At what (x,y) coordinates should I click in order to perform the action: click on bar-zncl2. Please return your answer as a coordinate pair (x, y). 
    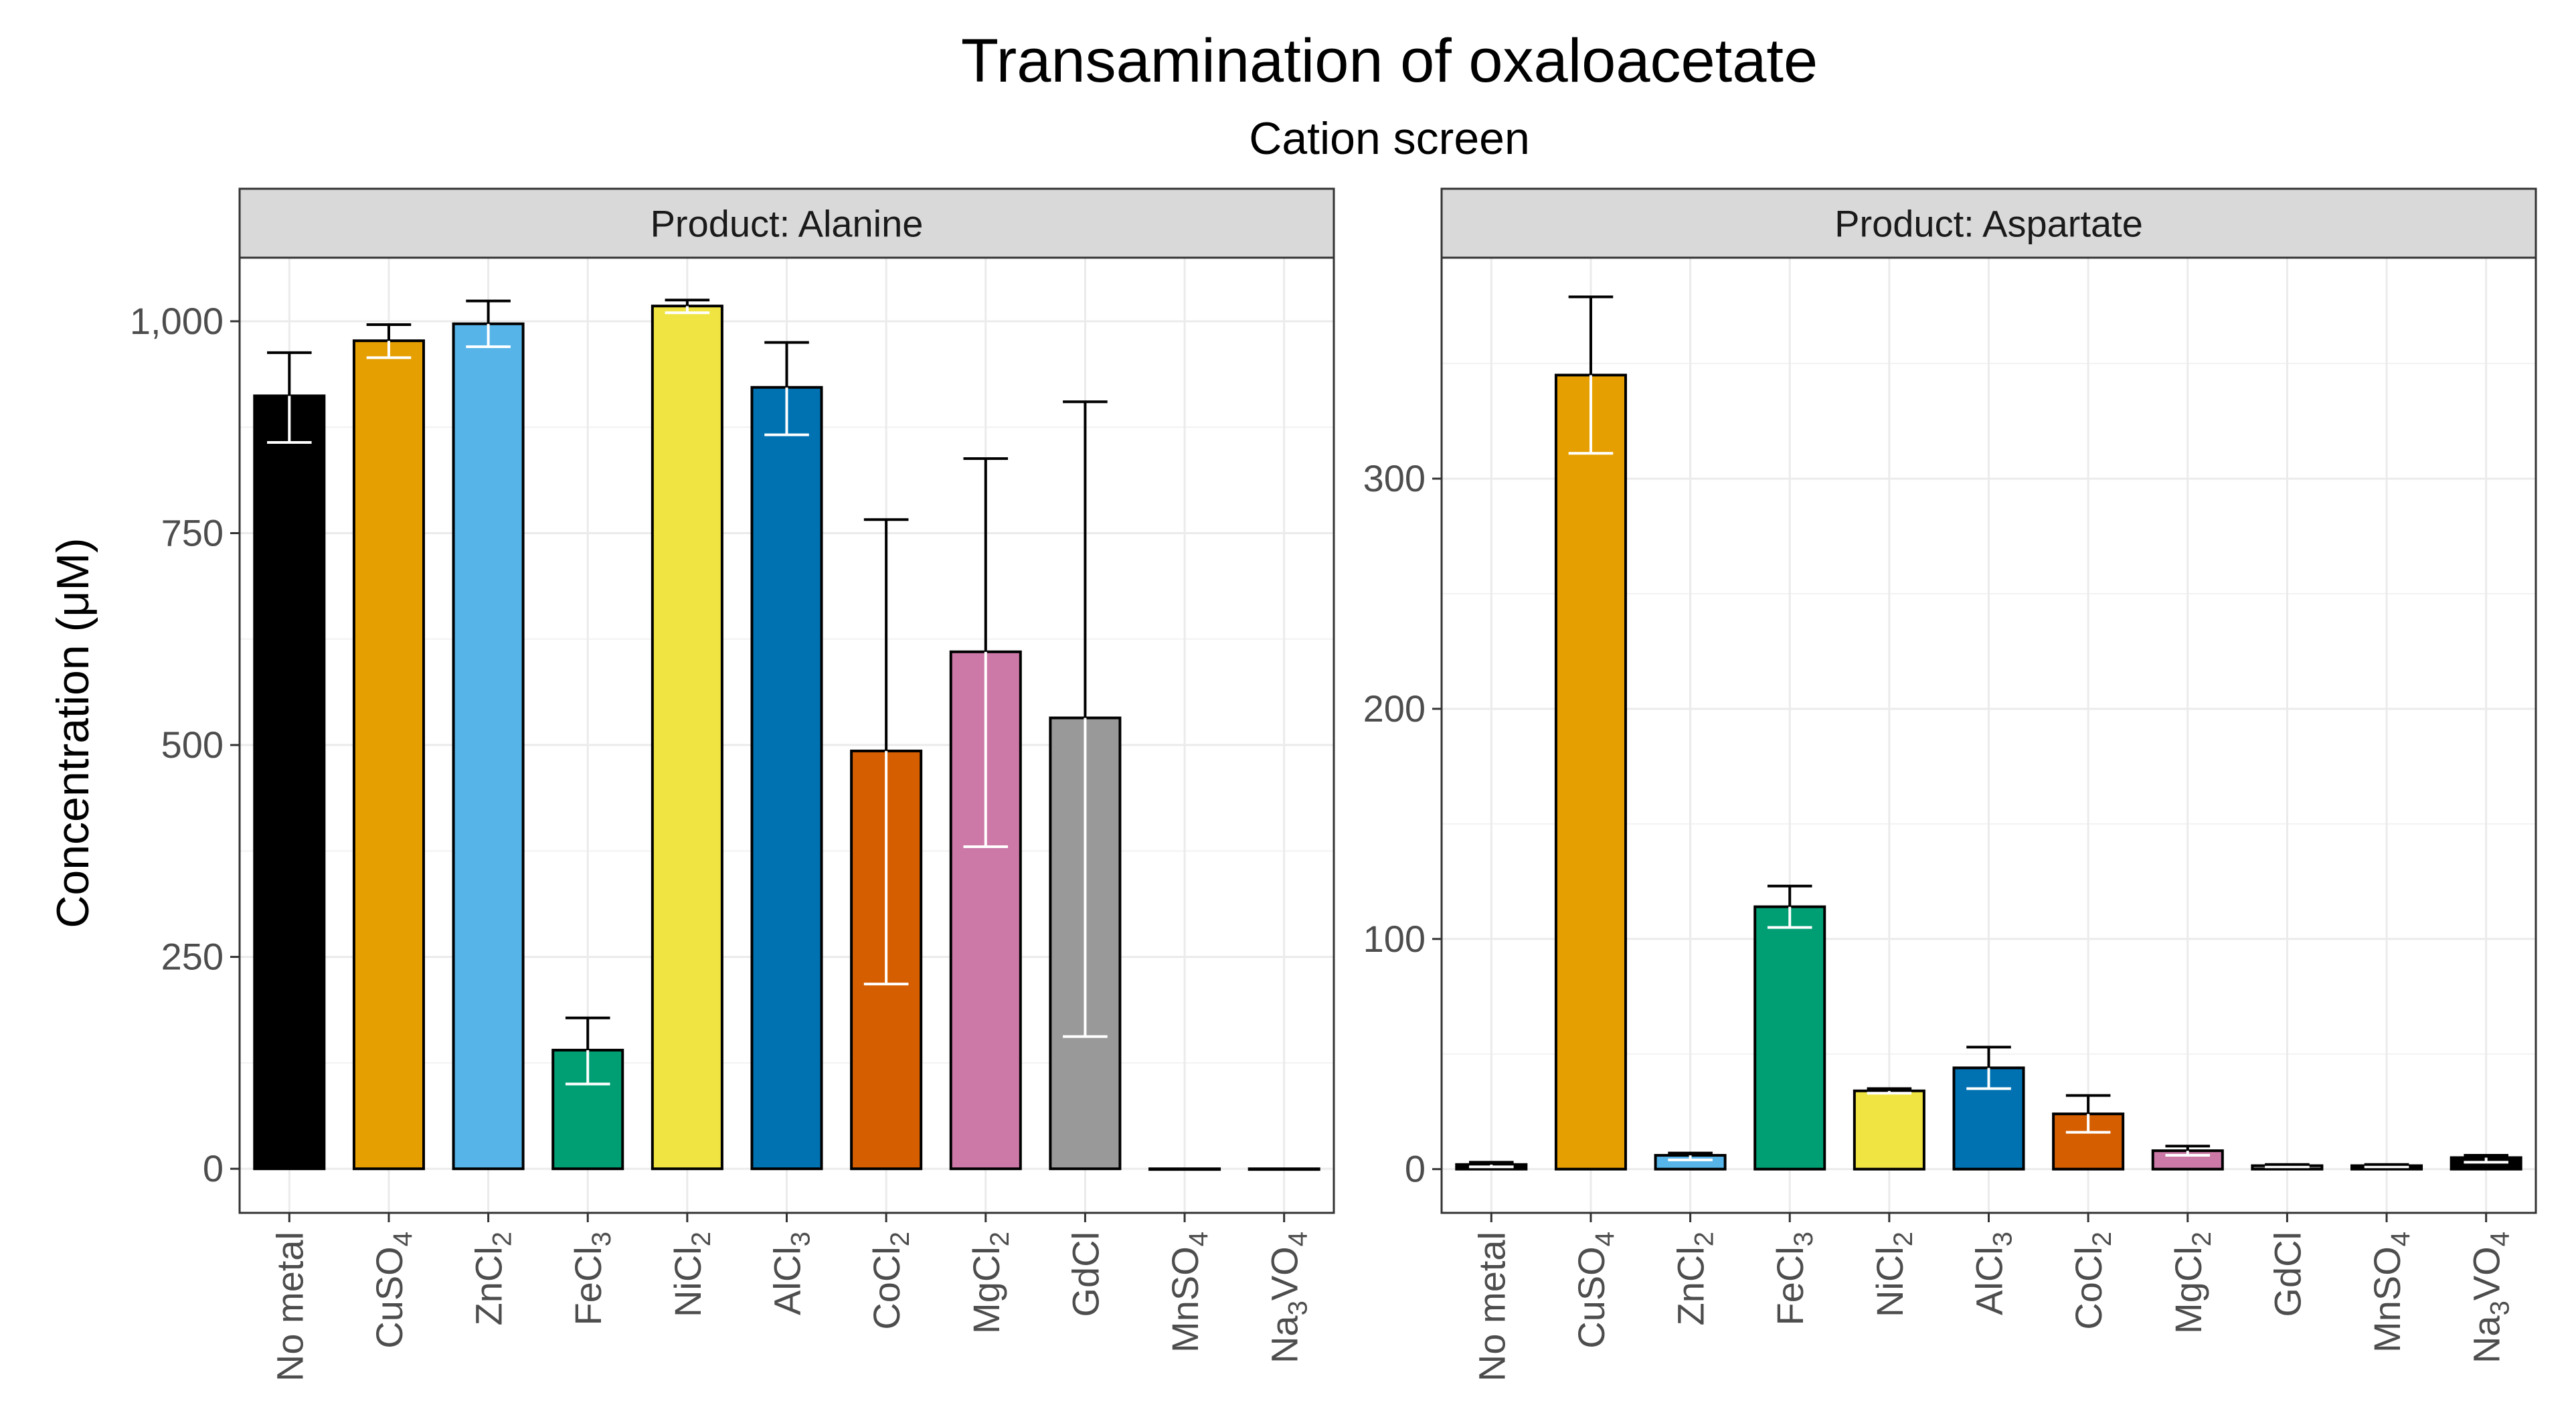
    Looking at the image, I should click on (488, 746).